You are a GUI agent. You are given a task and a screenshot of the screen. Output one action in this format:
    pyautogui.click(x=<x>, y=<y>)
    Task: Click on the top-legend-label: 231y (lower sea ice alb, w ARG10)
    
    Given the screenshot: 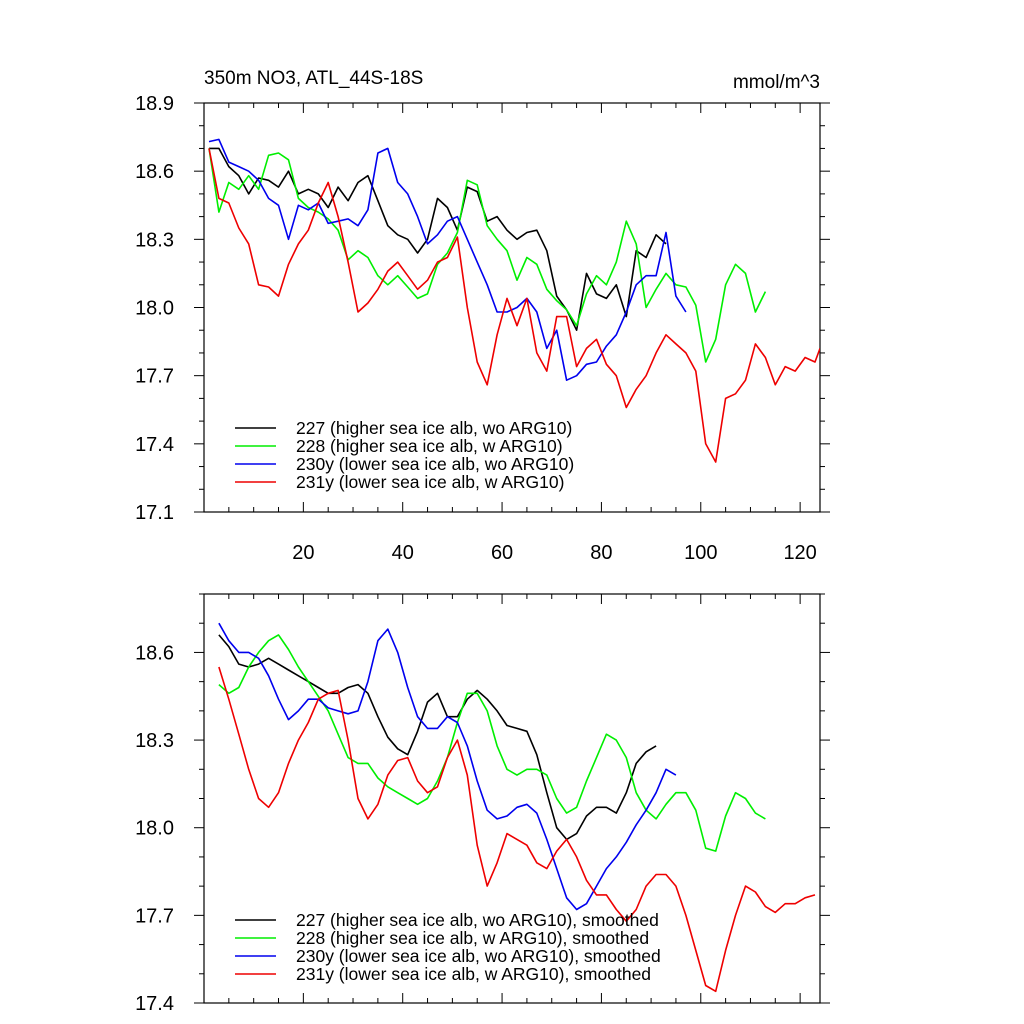 What is the action you would take?
    pyautogui.click(x=430, y=482)
    